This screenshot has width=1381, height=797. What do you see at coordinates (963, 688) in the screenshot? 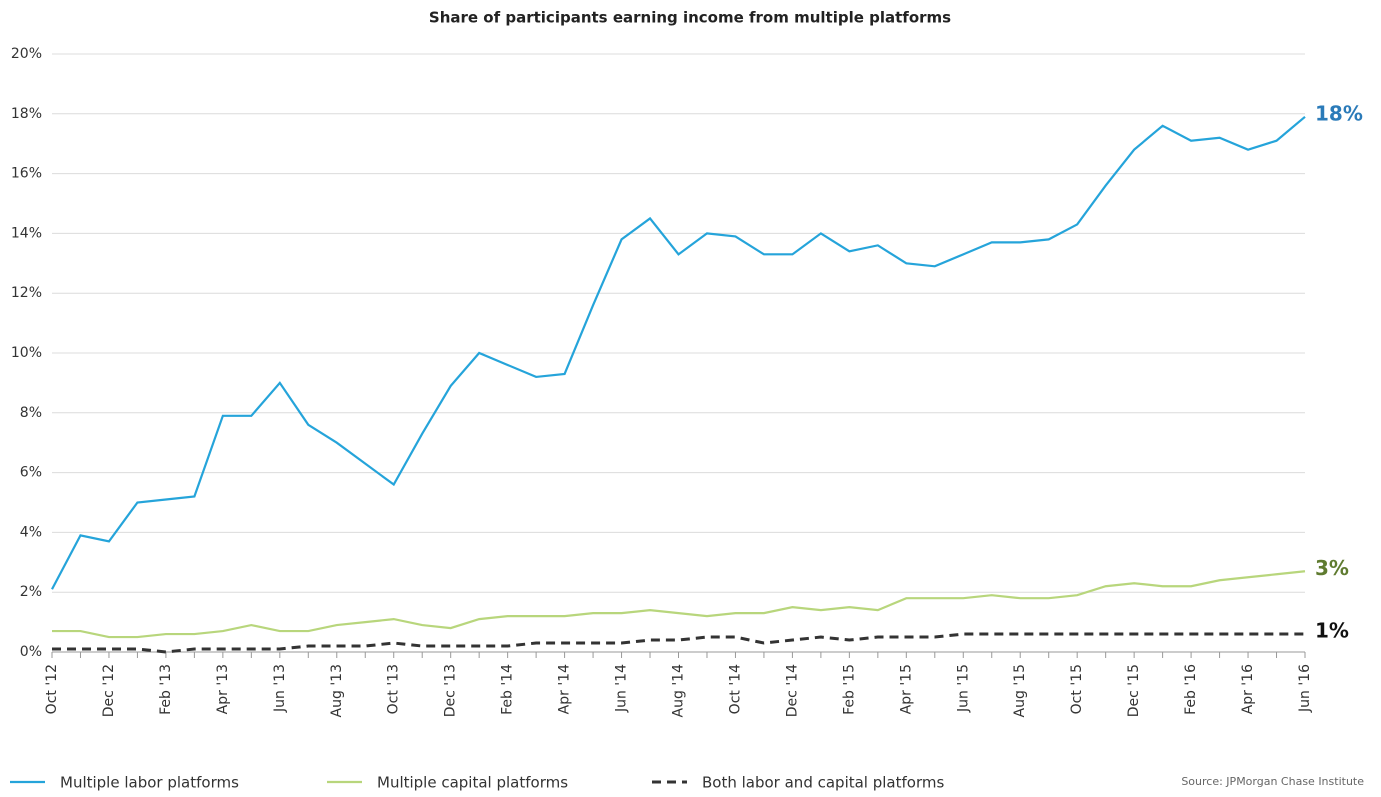
I see `x-tick-label: Jun '15` at bounding box center [963, 688].